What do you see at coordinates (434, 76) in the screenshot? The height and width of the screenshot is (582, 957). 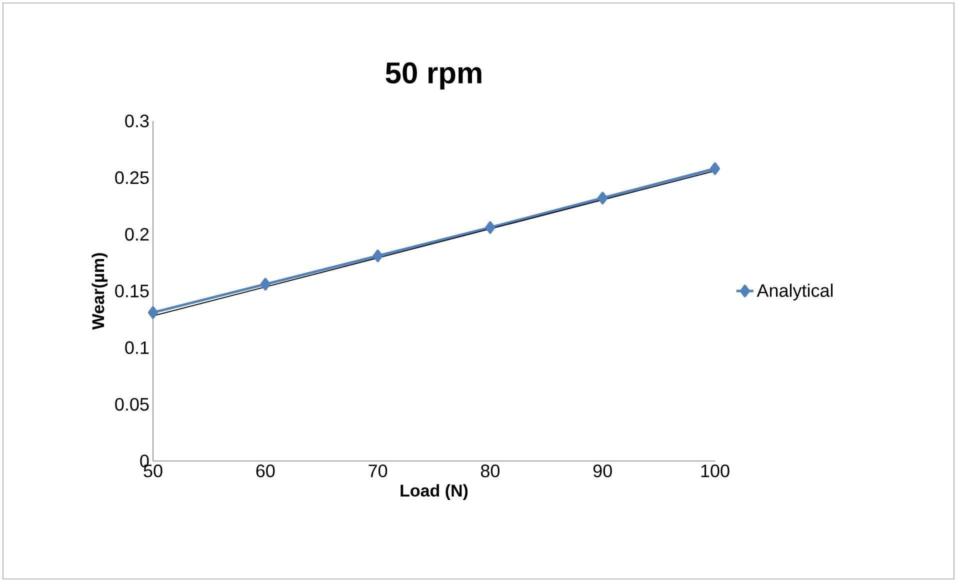 I see `chart-title: 50 rpm` at bounding box center [434, 76].